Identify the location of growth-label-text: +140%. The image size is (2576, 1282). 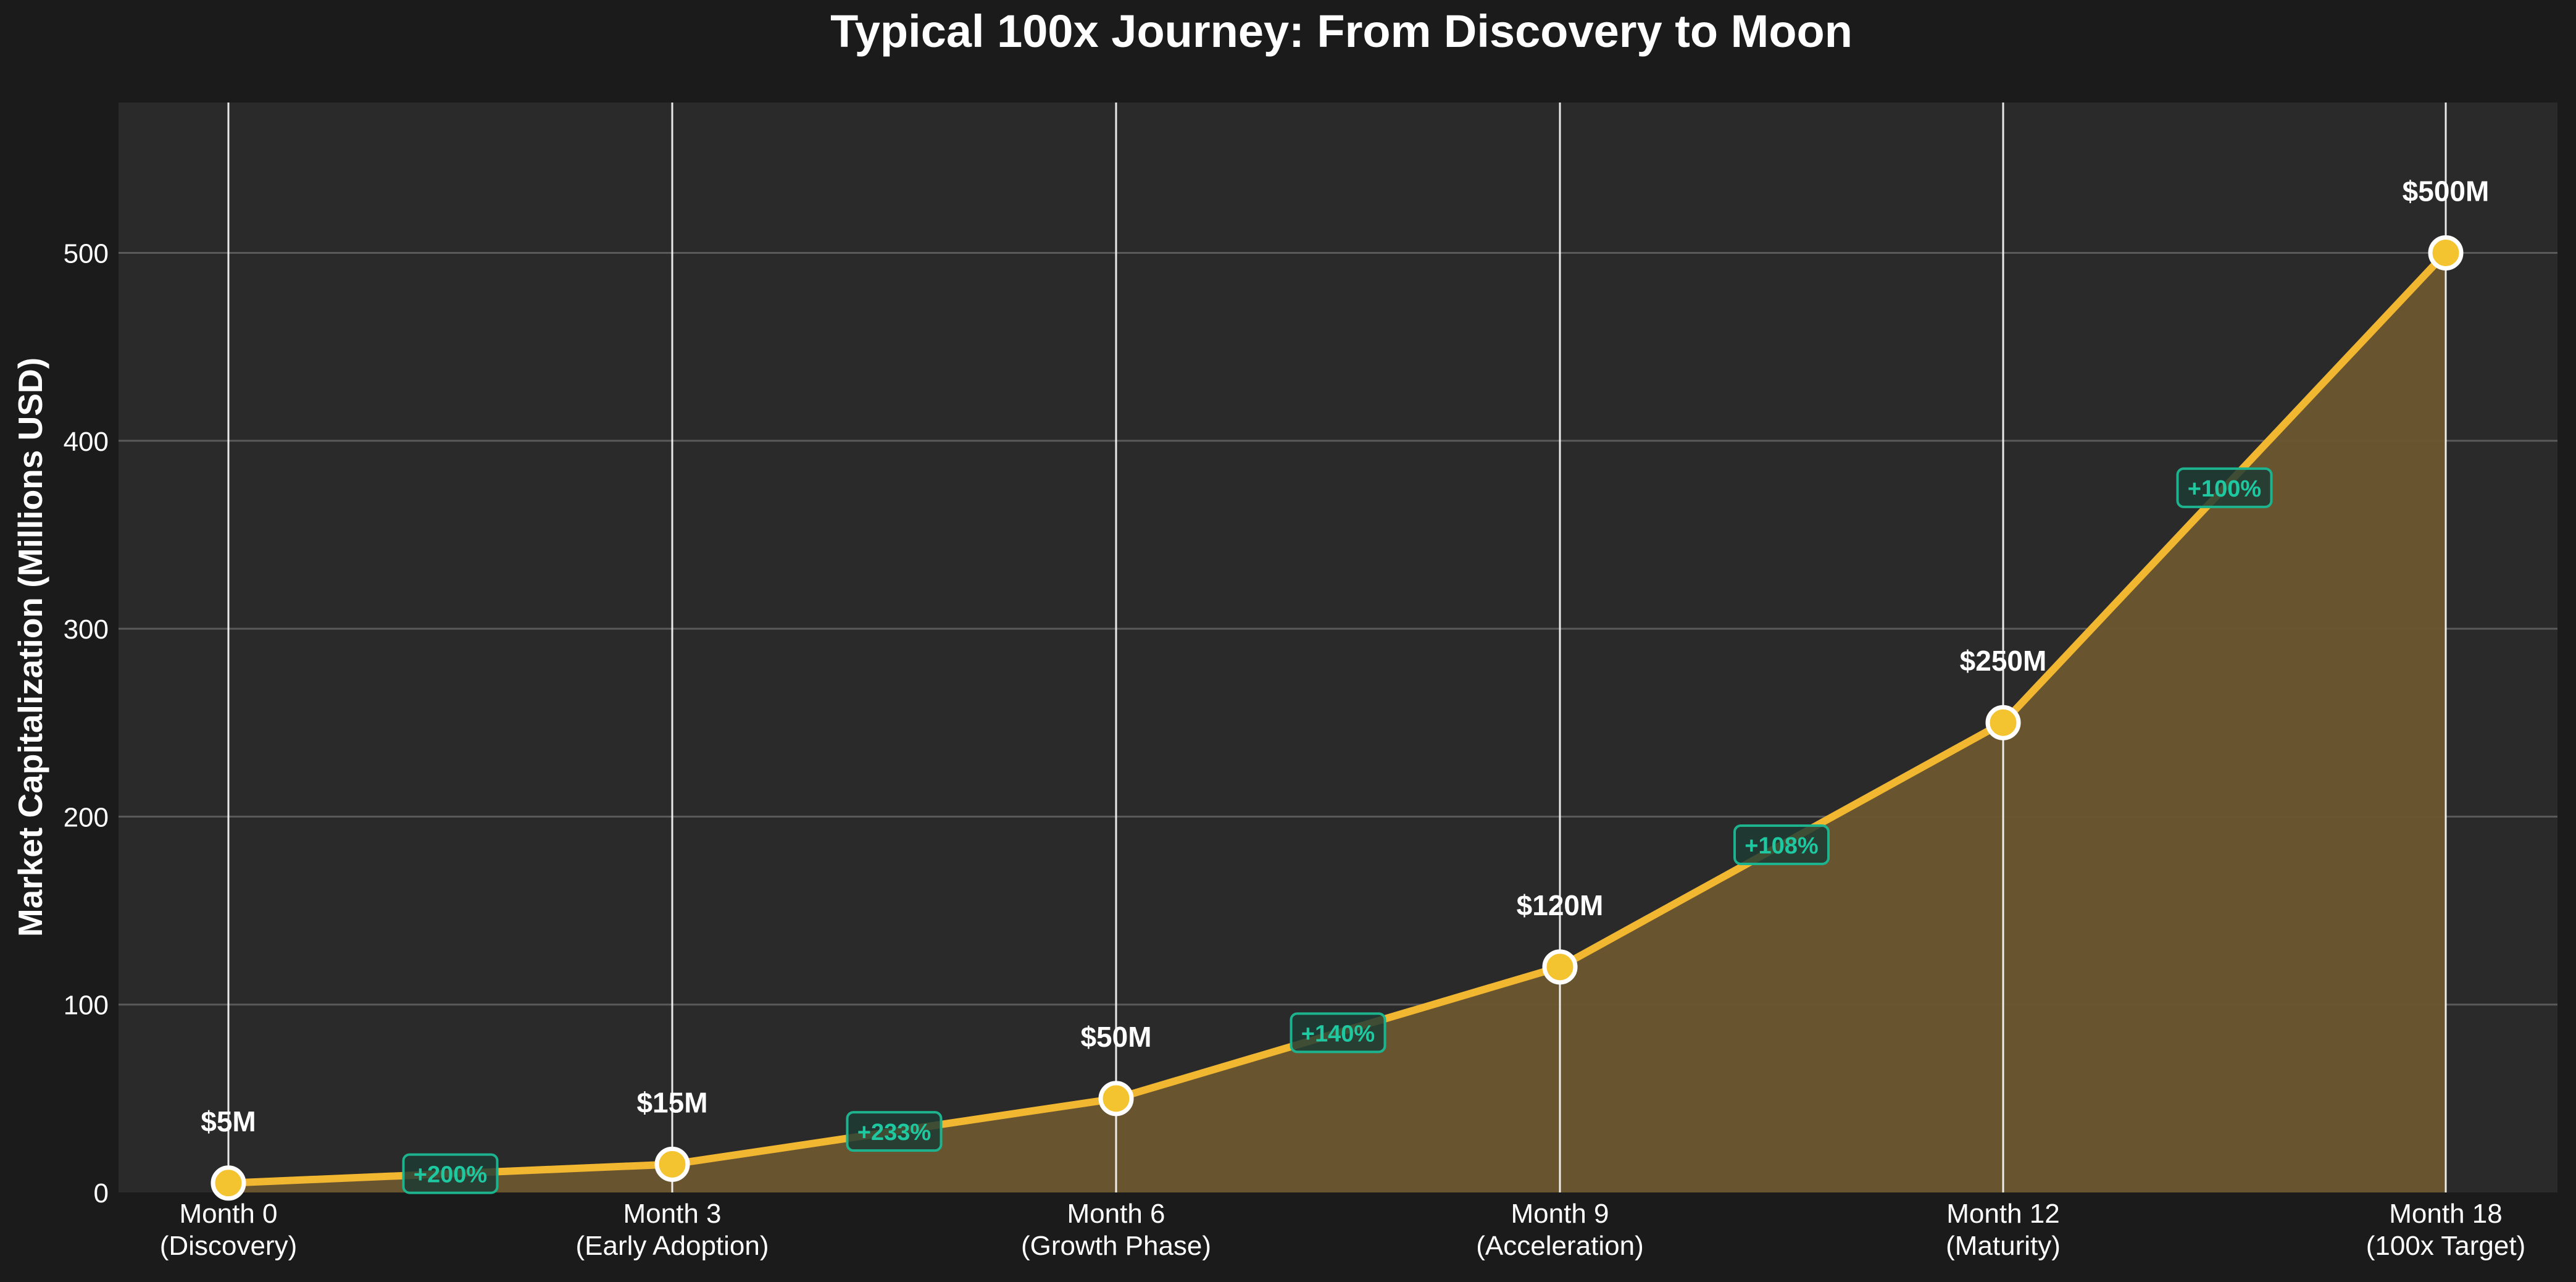
(1338, 1034).